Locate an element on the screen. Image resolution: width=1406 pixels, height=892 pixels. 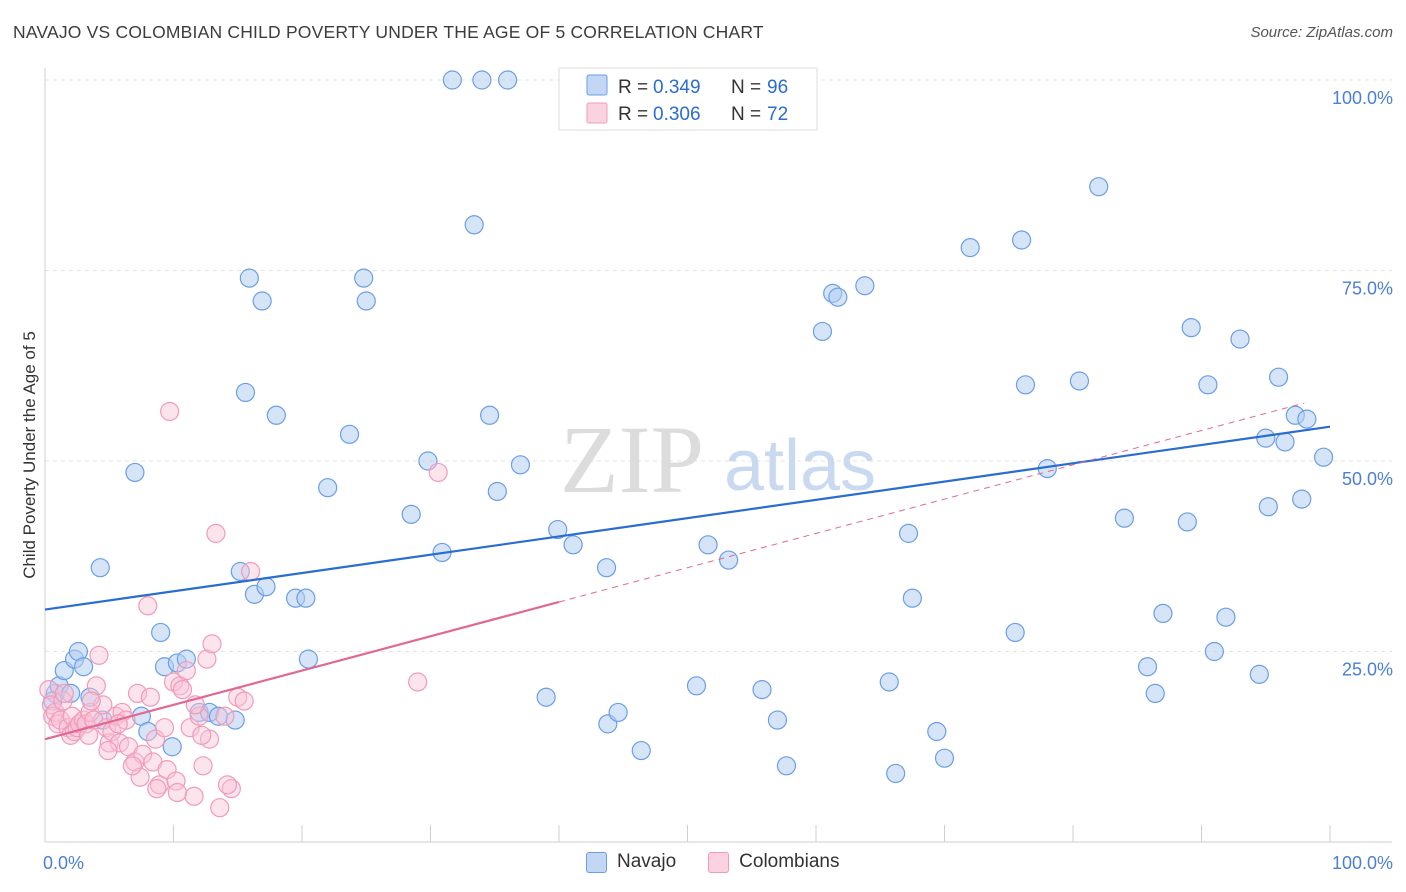
legend-r-label-colombians: R = is located at coordinates (633, 114).